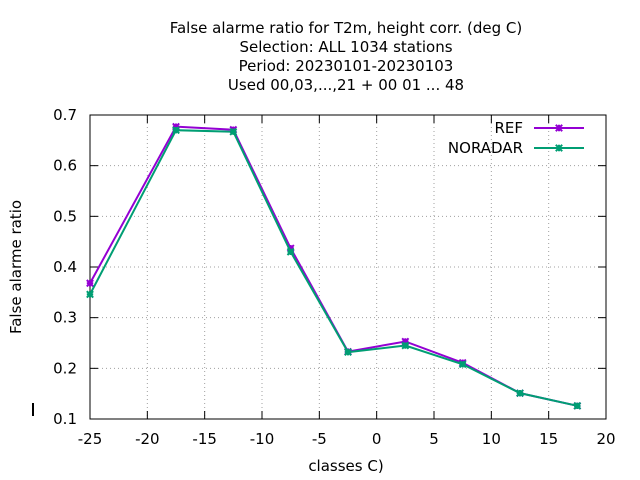 The image size is (640, 480). What do you see at coordinates (346, 66) in the screenshot?
I see `title-line: Period: 20230101-20230103` at bounding box center [346, 66].